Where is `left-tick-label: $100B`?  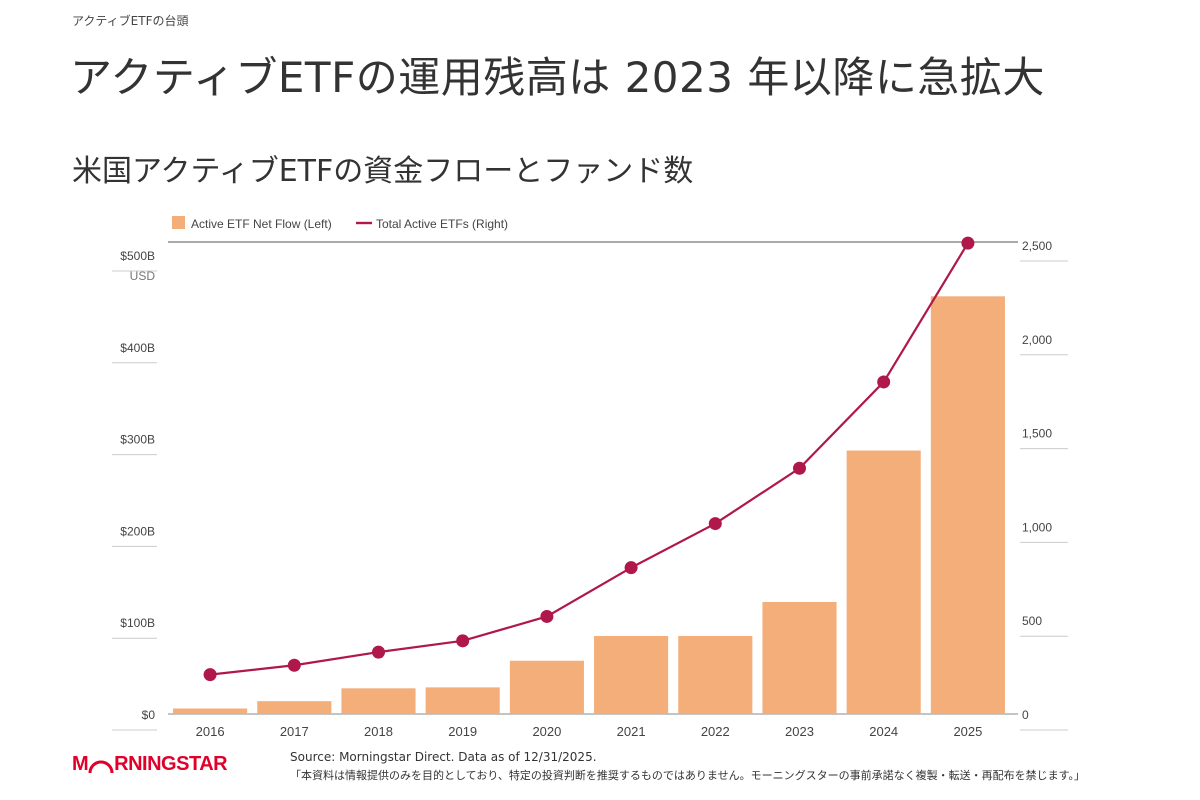 left-tick-label: $100B is located at coordinates (137, 623).